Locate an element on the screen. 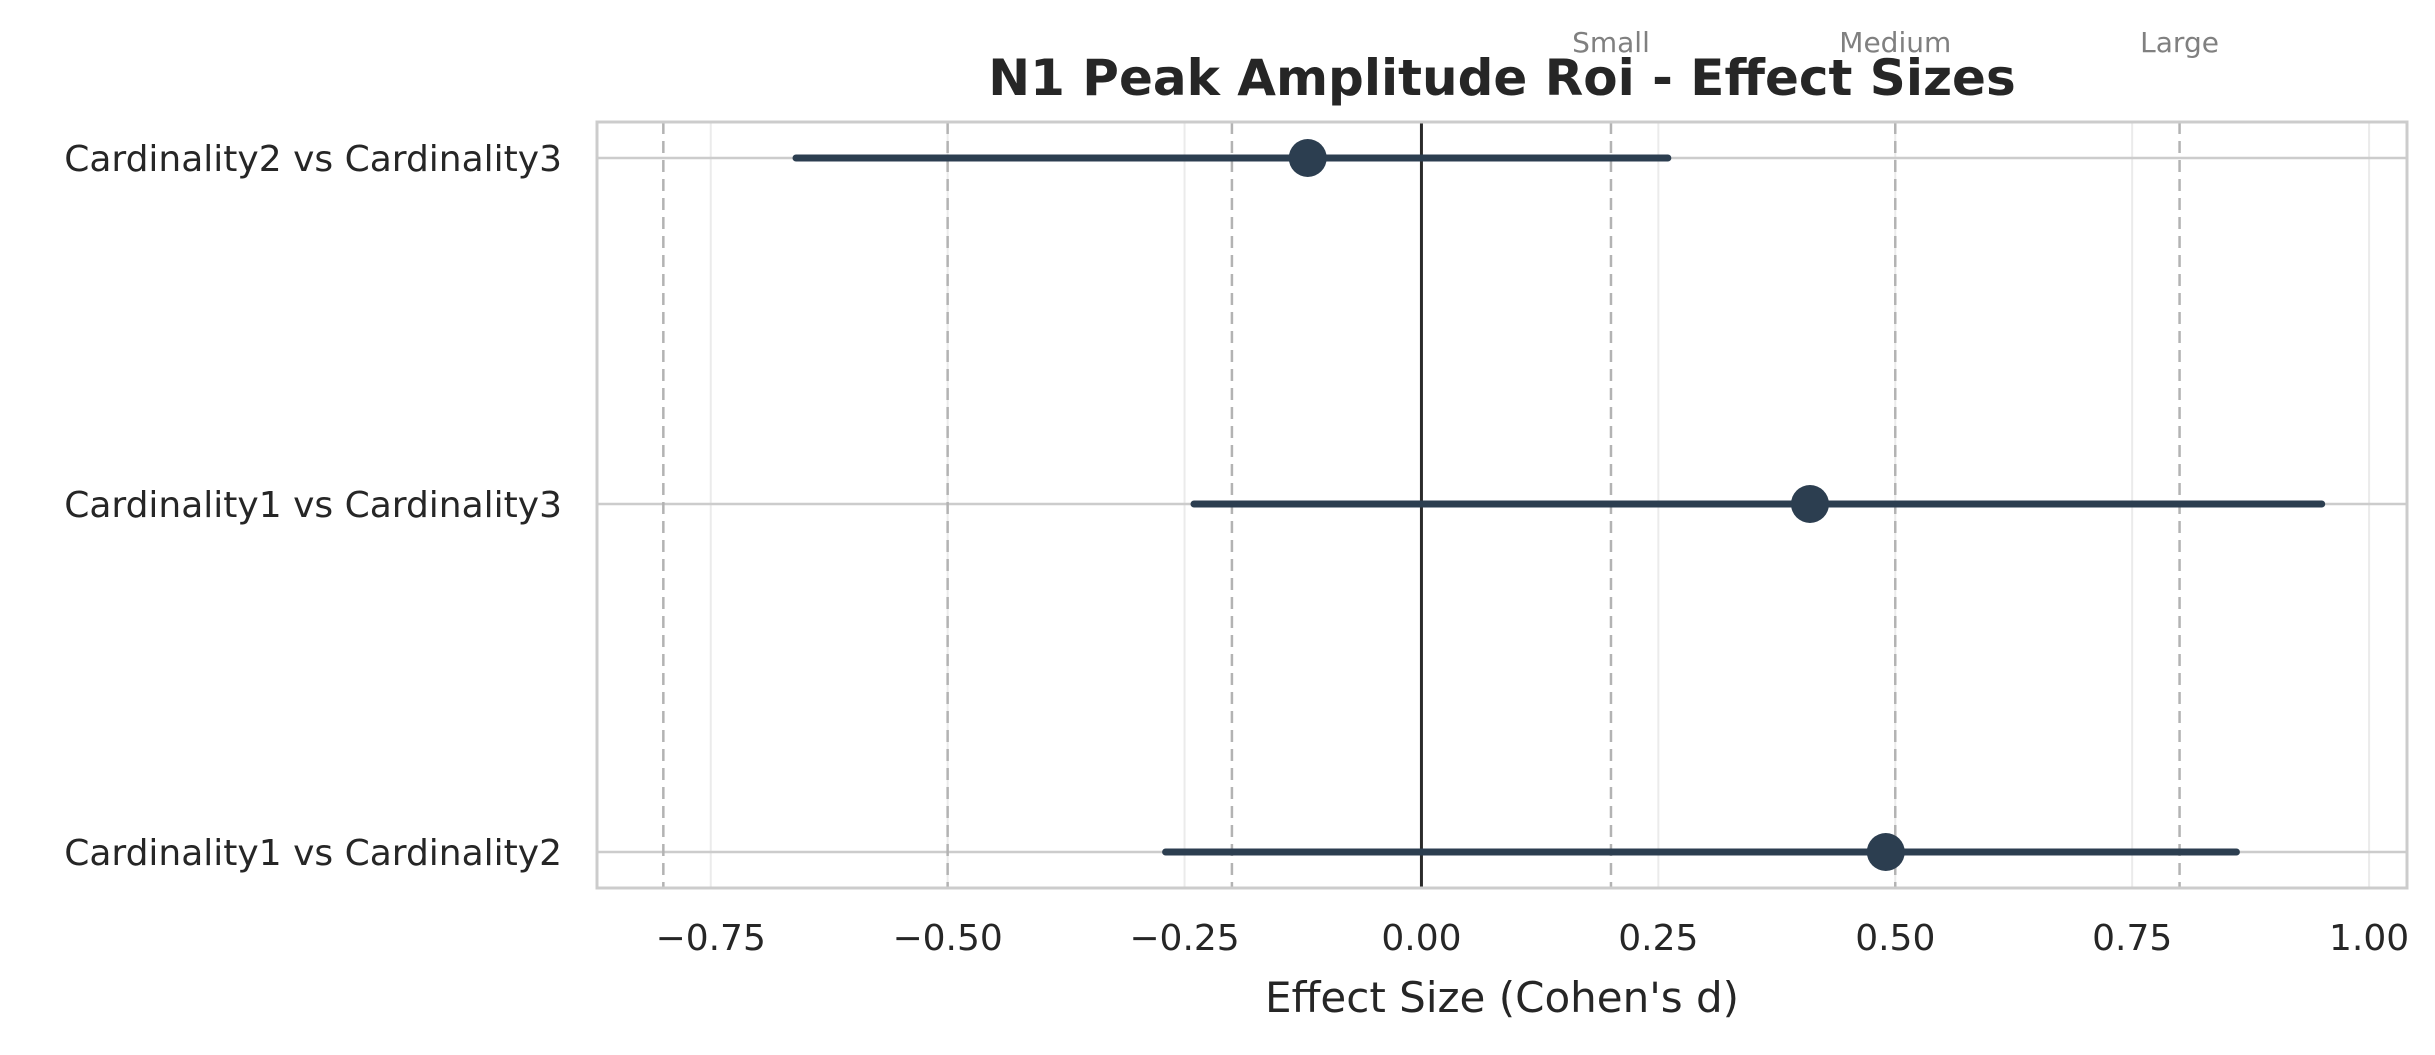 Image resolution: width=2435 pixels, height=1055 pixels. chart-title: N1 Peak Amplitude Roi - Effect Sizes is located at coordinates (1501, 78).